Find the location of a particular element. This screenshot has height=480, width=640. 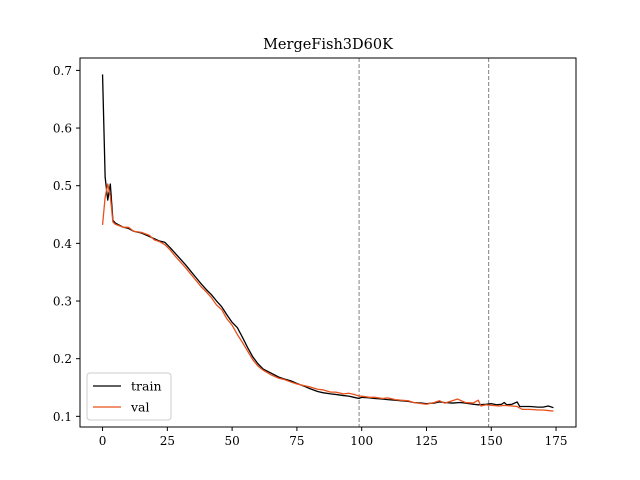

y-axis-ticks: 0.1 0.2 0.3 0.4 0.5 0.6 0.7 is located at coordinates (66, 244).